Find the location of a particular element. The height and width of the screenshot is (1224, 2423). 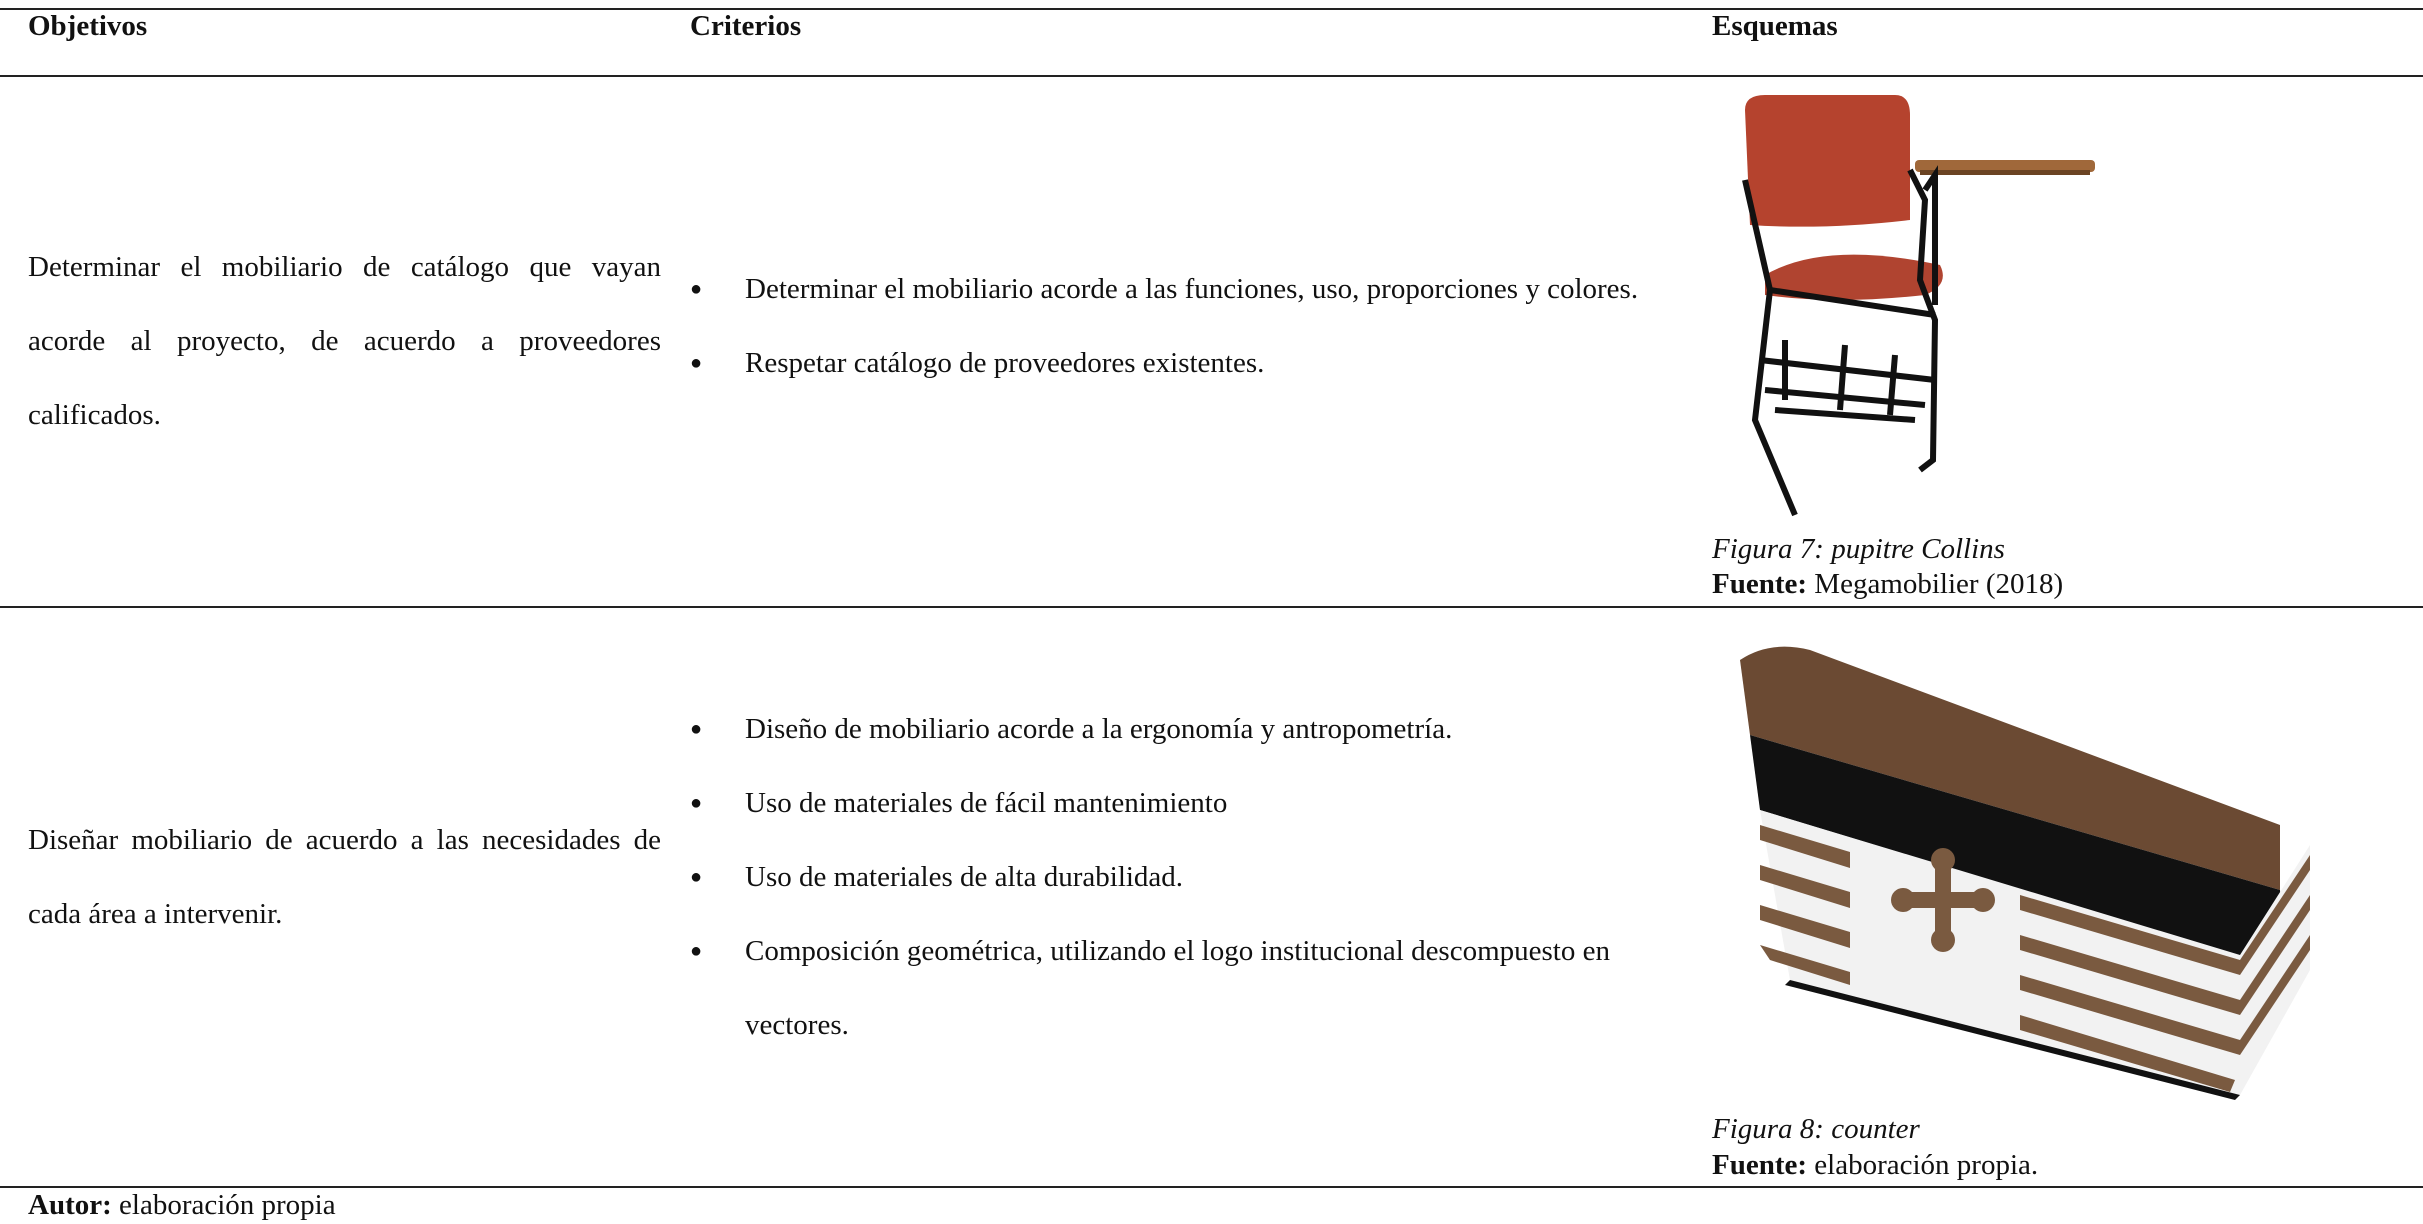

header-cell: Criterios is located at coordinates (746, 26).